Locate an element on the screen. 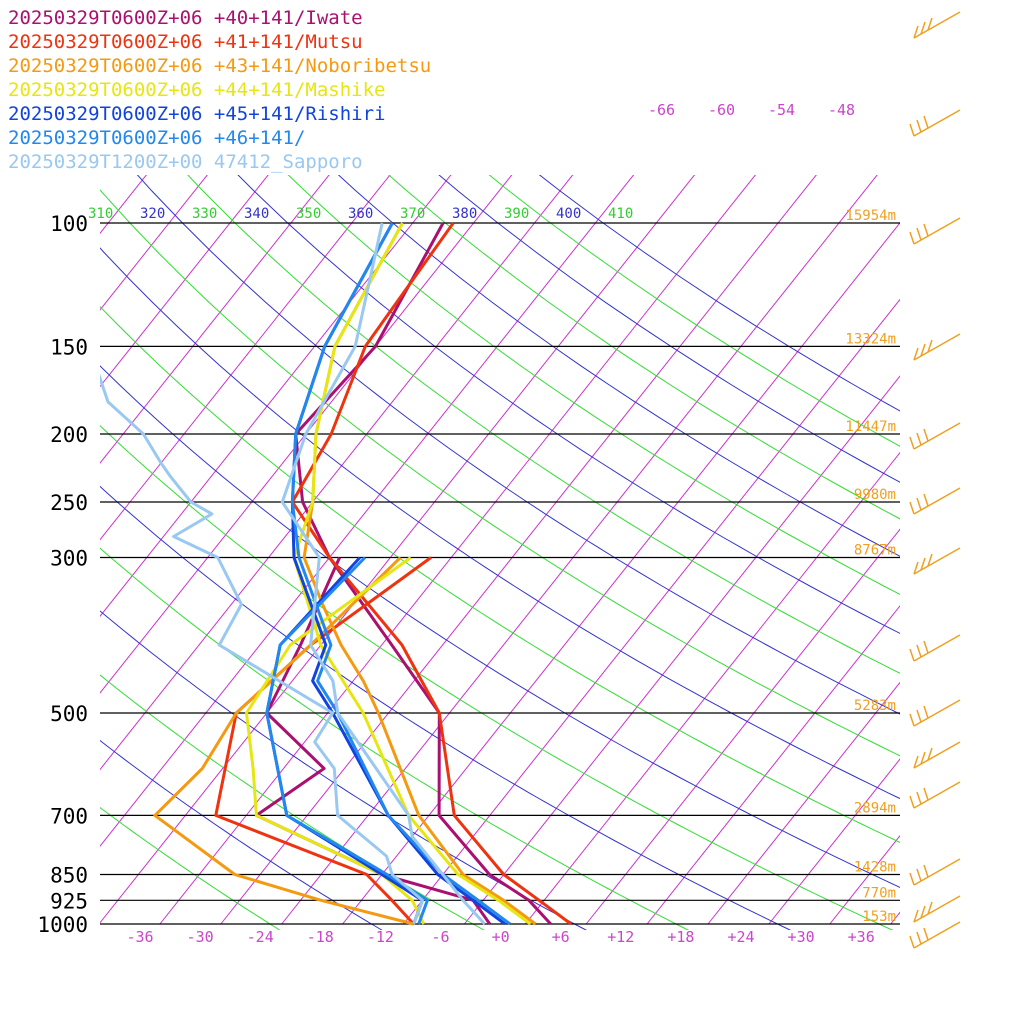 This screenshot has height=1024, width=1024. x-tick-label: +6 is located at coordinates (561, 937).